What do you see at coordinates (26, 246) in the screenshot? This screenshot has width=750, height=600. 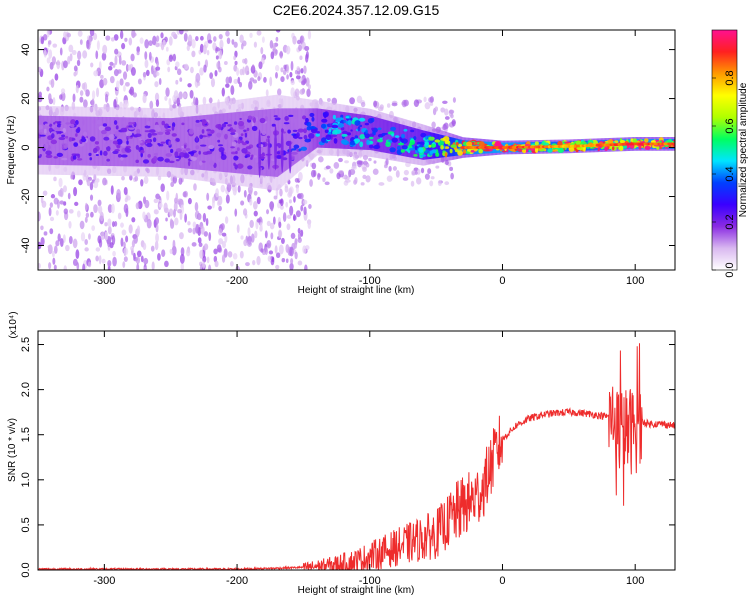 I see `y-tick-label: -40` at bounding box center [26, 246].